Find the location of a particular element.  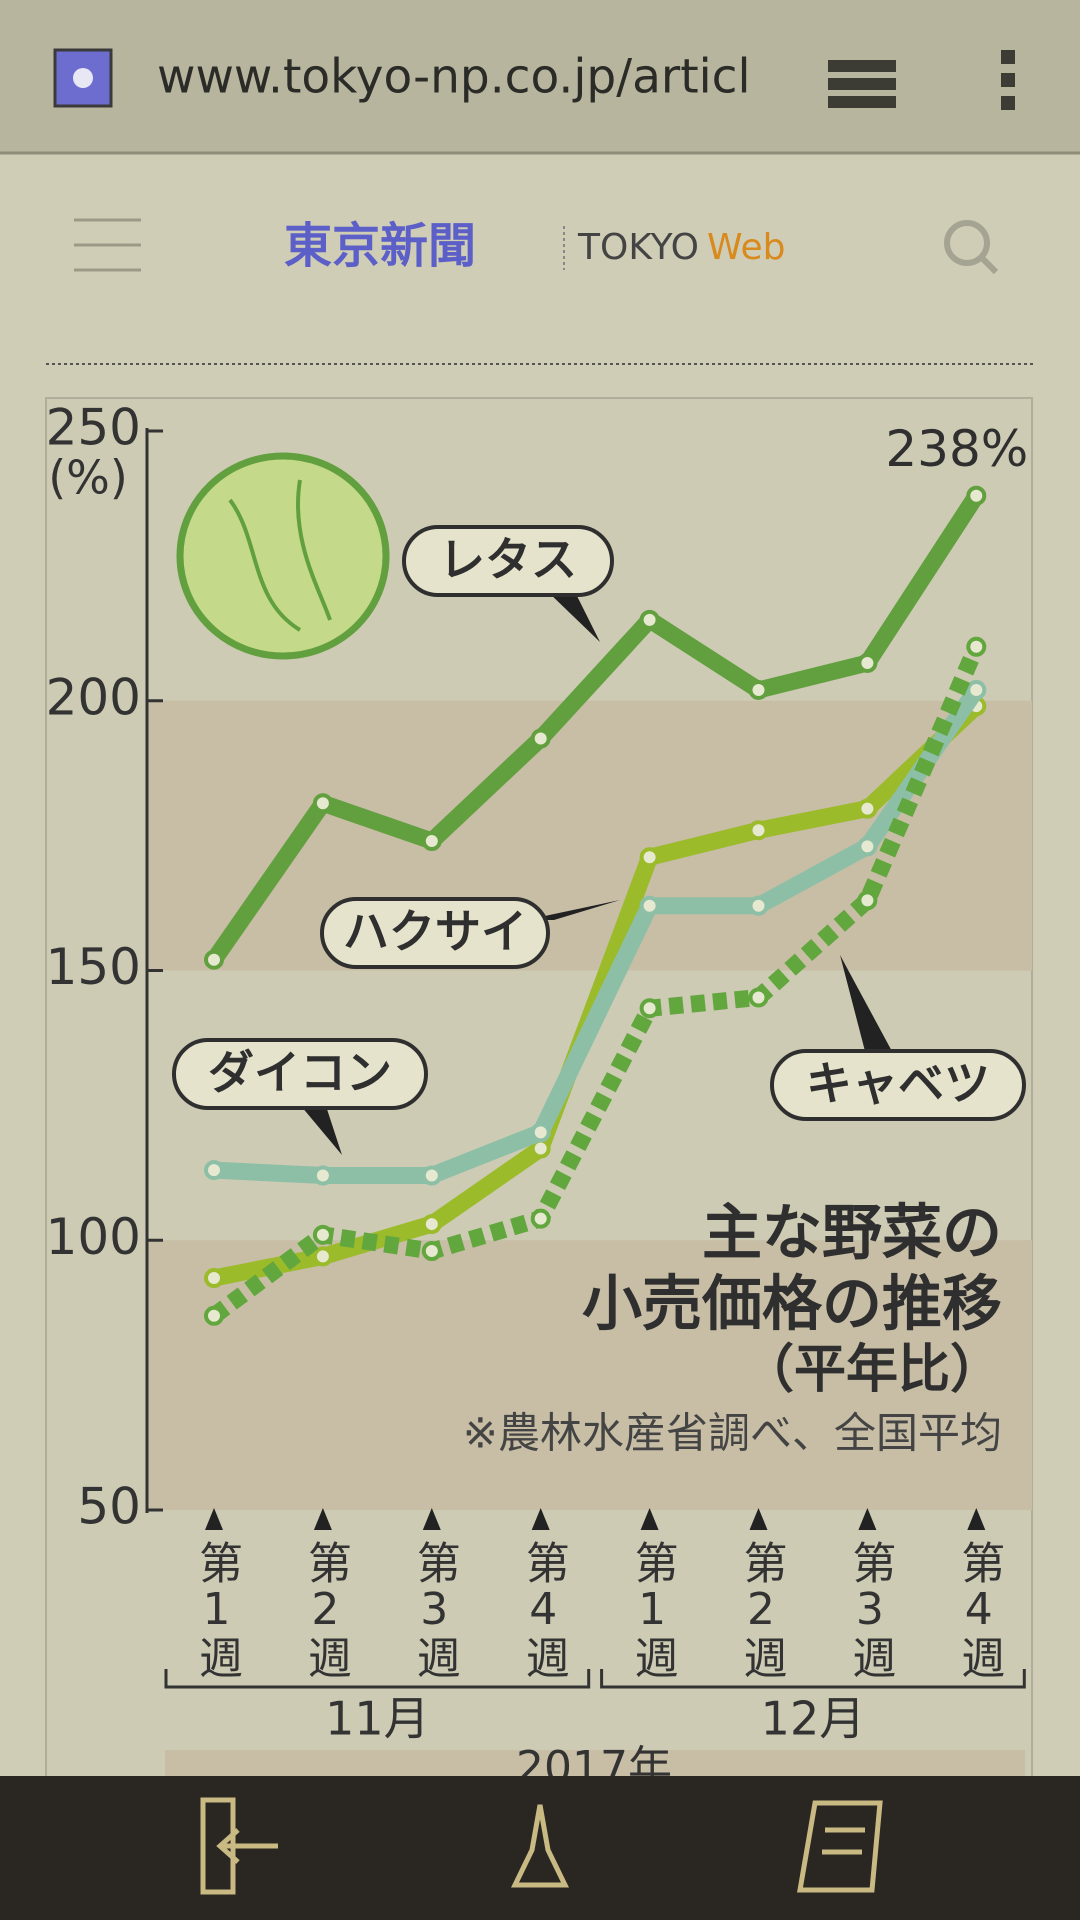

document-button is located at coordinates (840, 1846).